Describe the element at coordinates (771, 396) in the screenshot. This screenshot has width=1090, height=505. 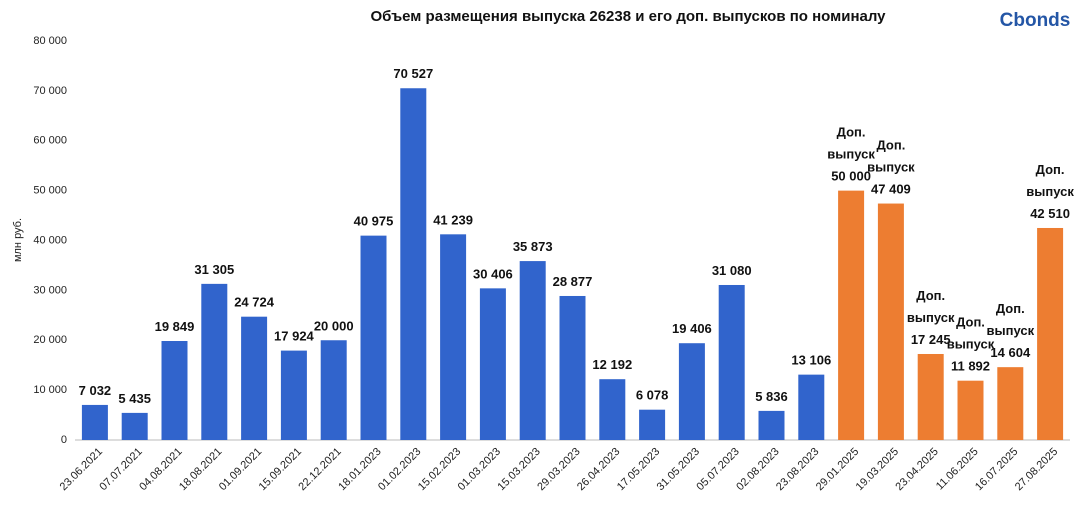
I see `value-label: 5 836` at that location.